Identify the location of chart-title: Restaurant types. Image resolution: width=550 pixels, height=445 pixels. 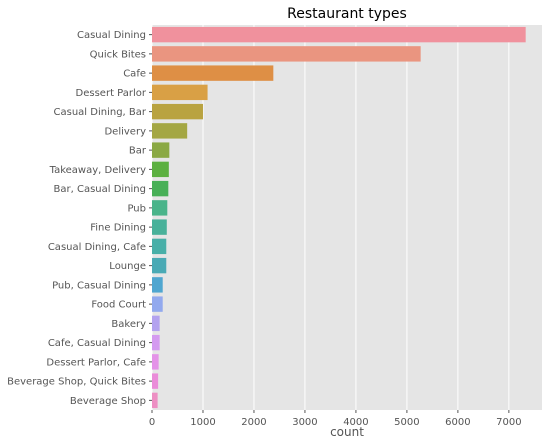
(347, 14).